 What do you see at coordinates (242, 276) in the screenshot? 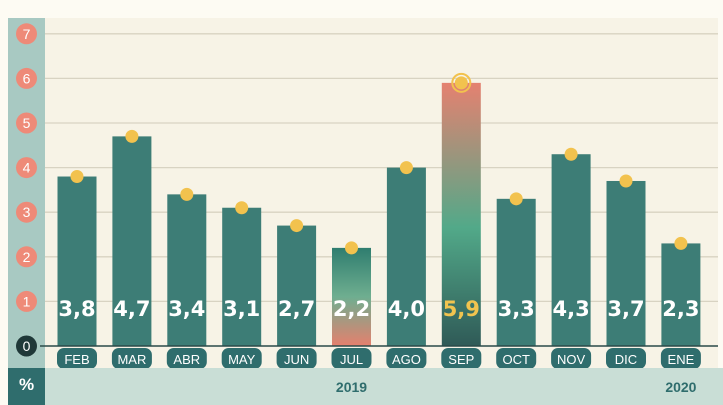
I see `bar-may` at bounding box center [242, 276].